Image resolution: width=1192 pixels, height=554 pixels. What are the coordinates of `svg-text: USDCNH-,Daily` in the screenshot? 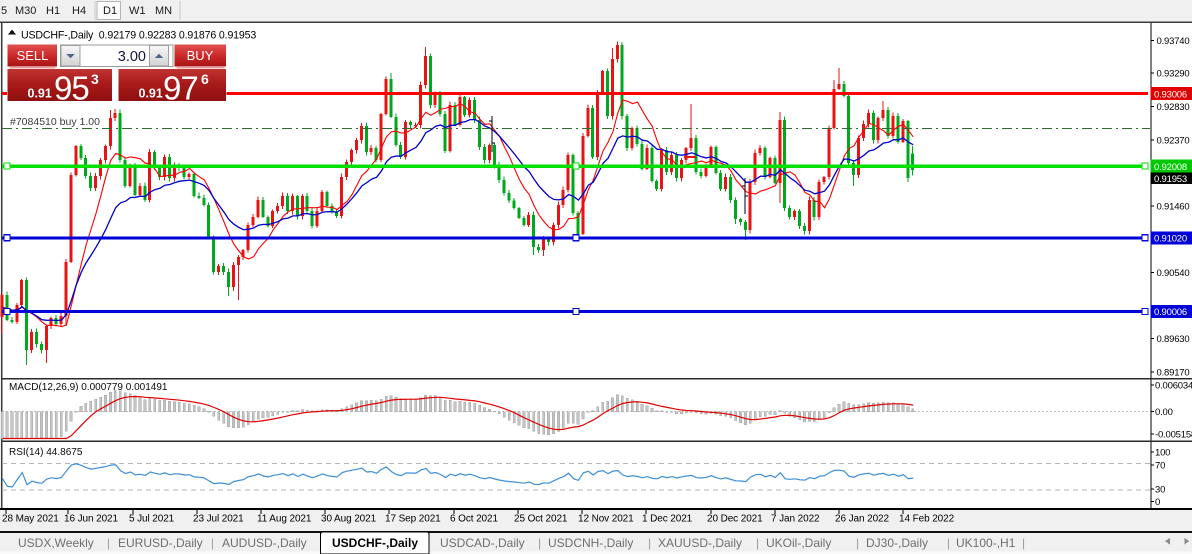 It's located at (590, 543).